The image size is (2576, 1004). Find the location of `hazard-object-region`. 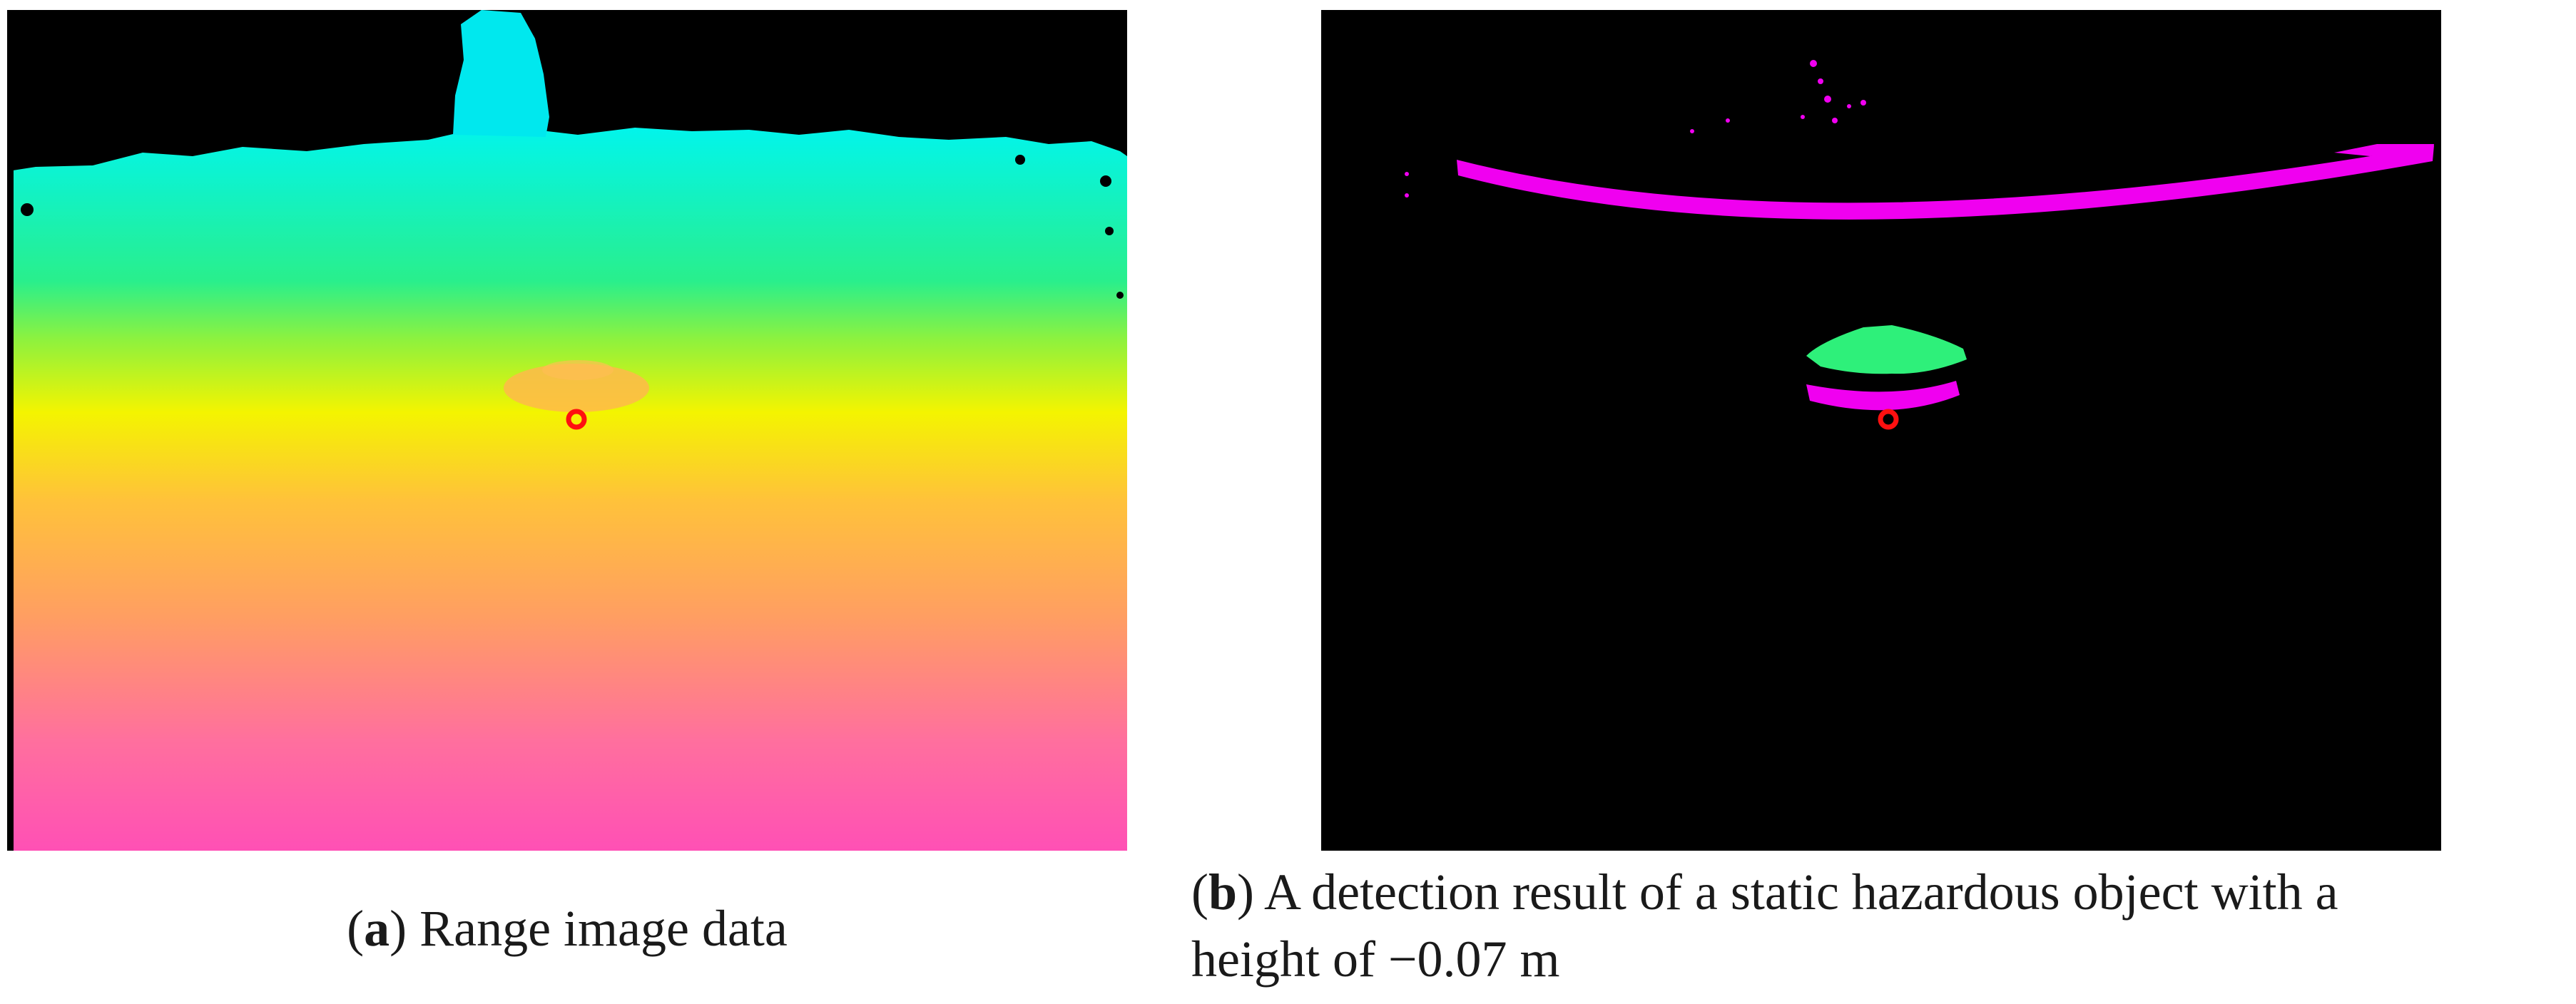

hazard-object-region is located at coordinates (576, 388).